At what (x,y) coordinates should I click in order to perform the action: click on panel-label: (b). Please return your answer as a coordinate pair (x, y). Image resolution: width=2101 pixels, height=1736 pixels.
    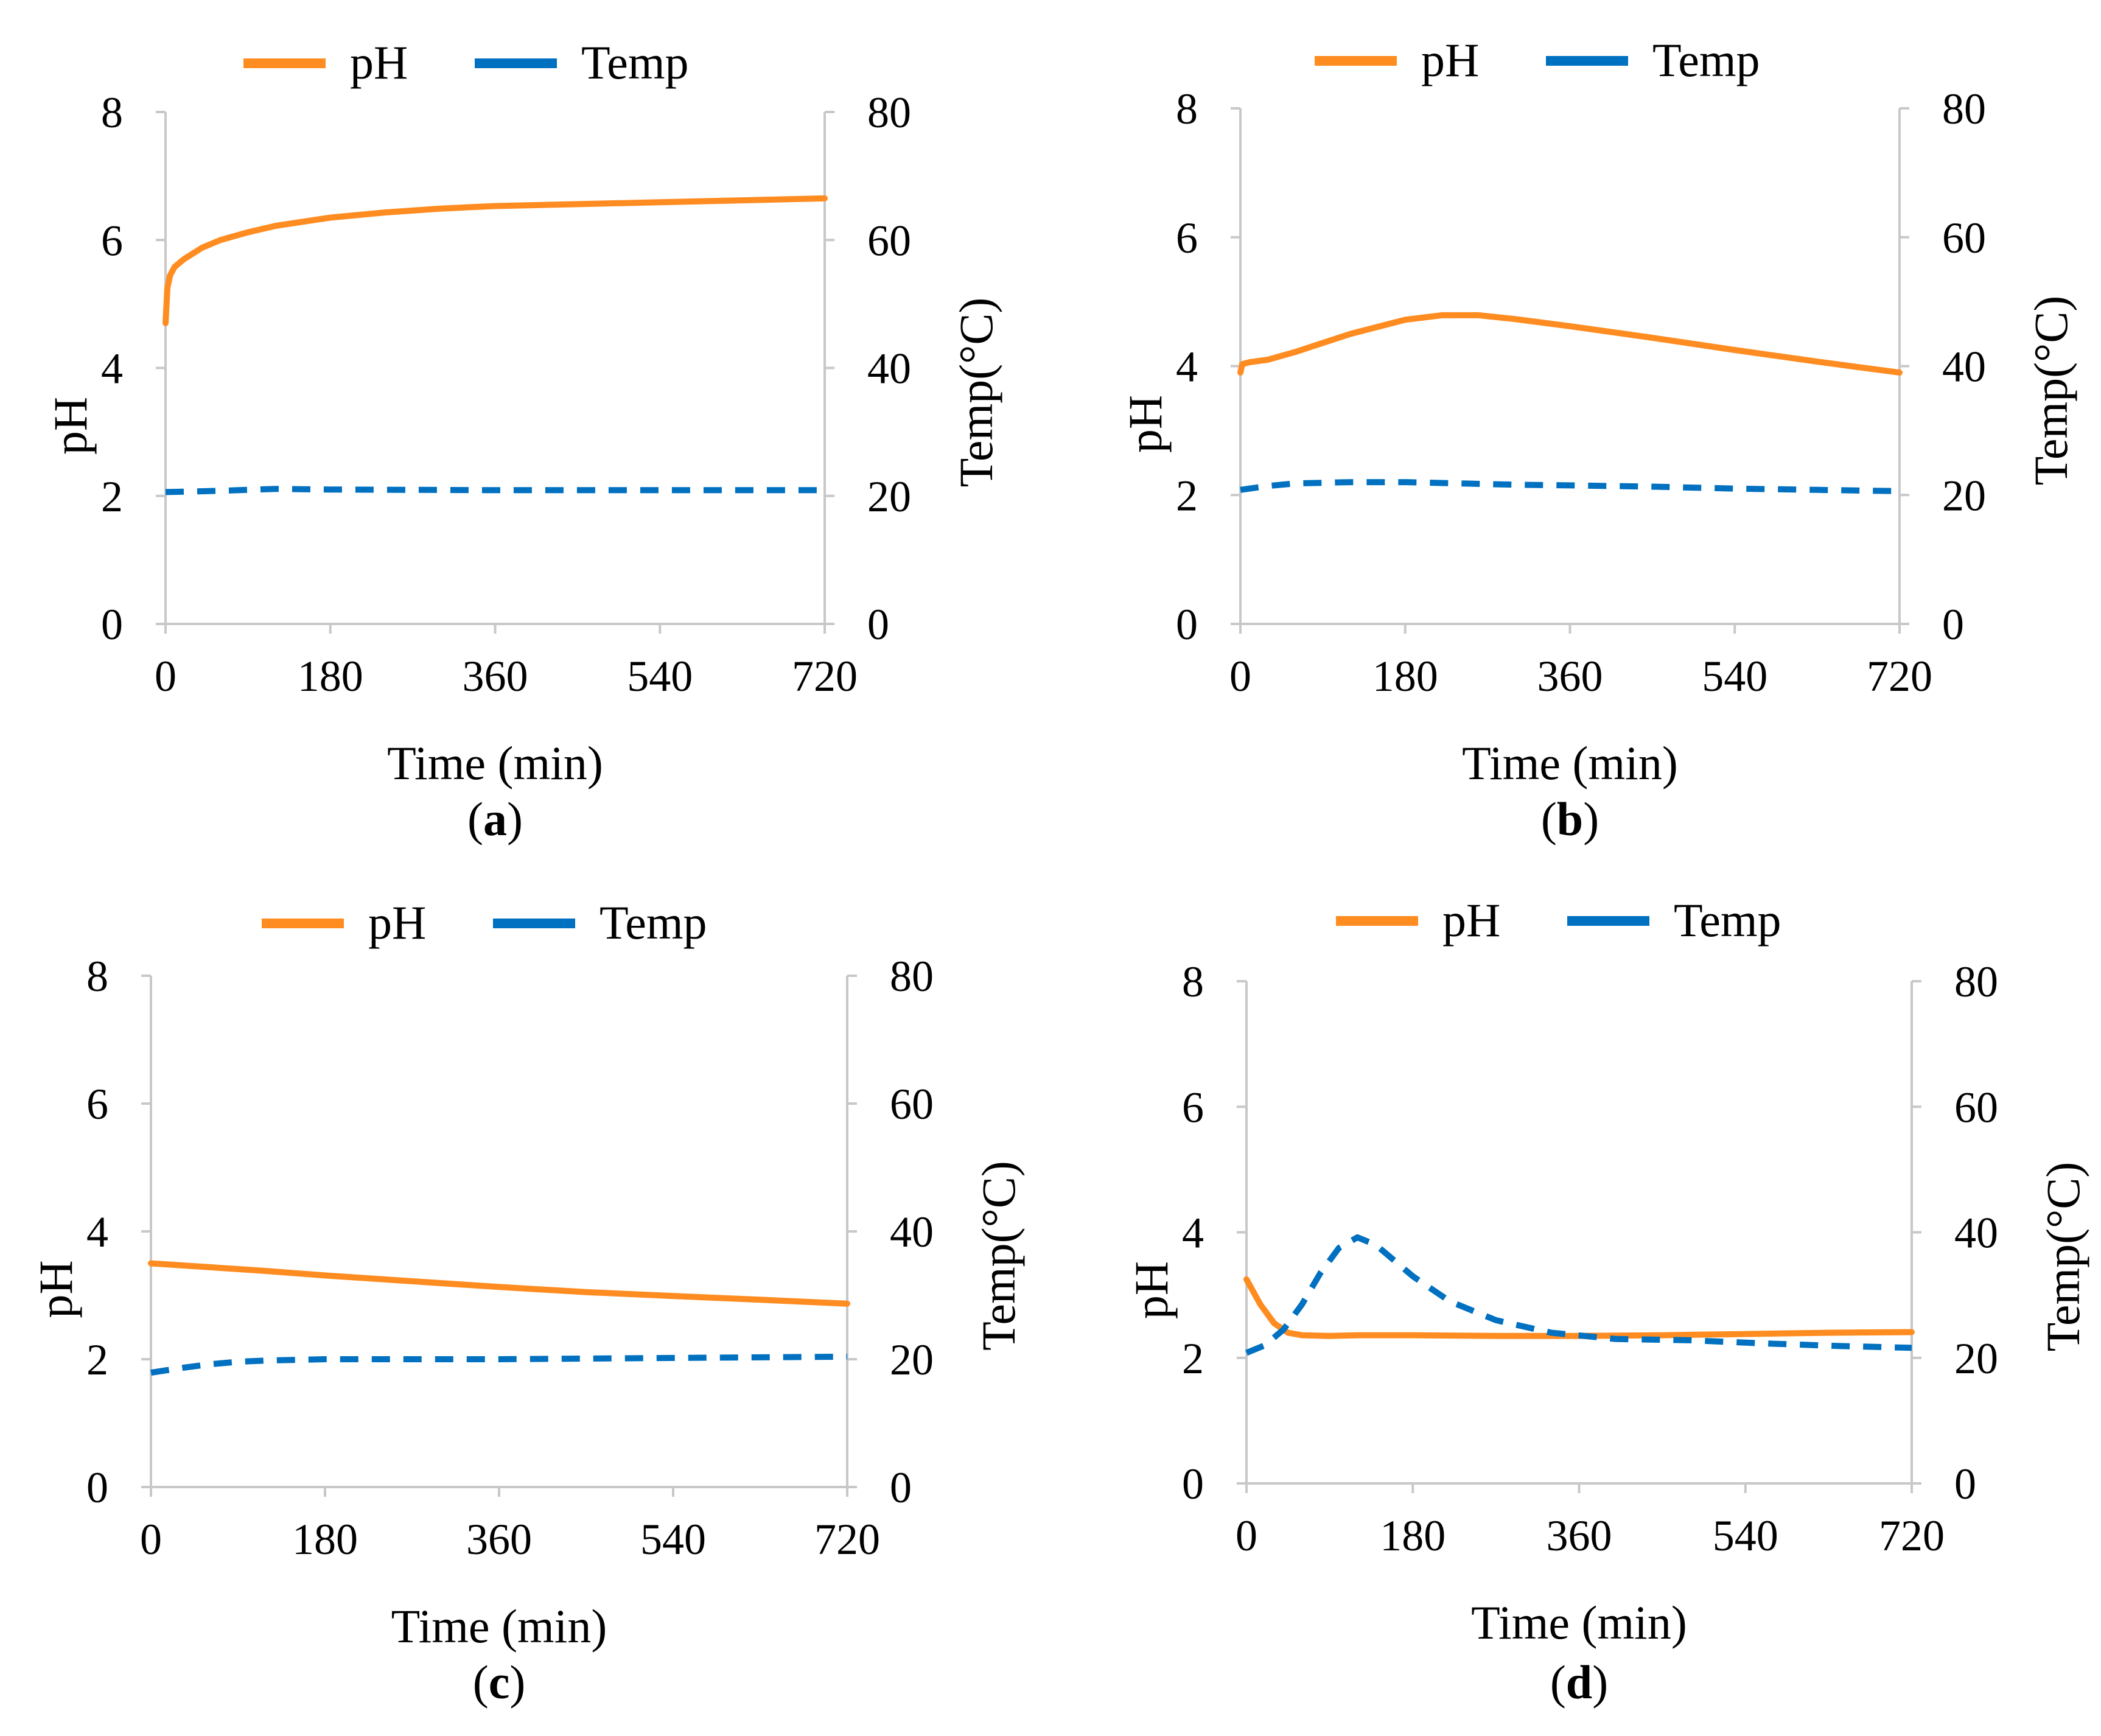
    Looking at the image, I should click on (1570, 819).